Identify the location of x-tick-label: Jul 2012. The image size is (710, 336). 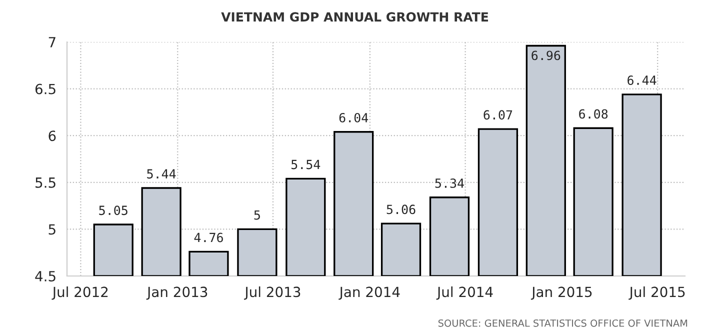
(80, 293).